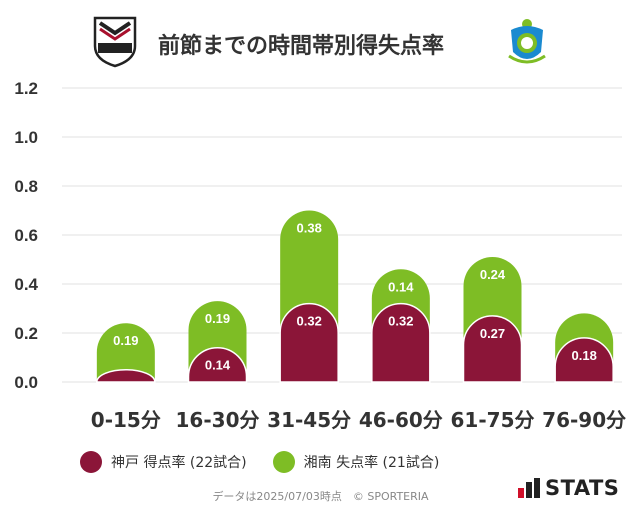  Describe the element at coordinates (26, 333) in the screenshot. I see `y-tick-label: 0.2` at that location.